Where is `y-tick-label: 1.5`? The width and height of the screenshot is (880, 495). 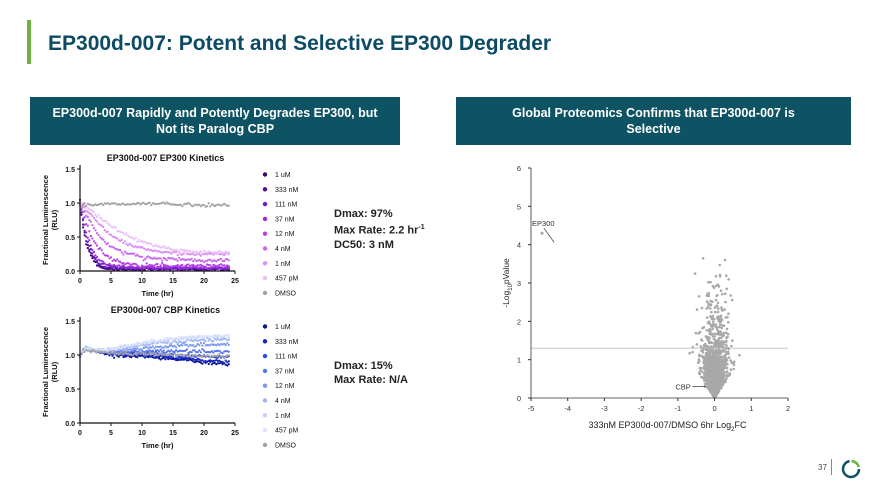 y-tick-label: 1.5 is located at coordinates (70, 170).